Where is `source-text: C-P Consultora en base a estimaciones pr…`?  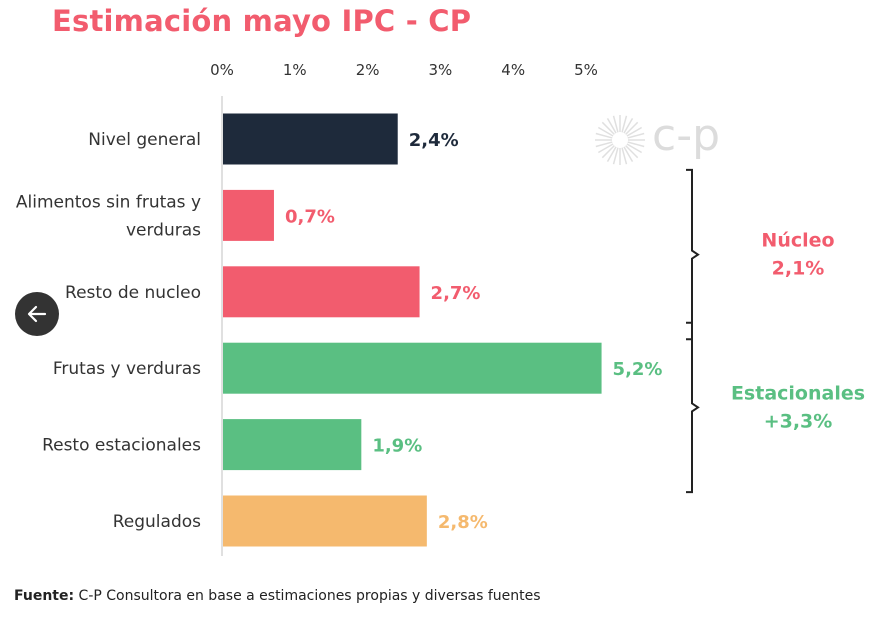 source-text: C-P Consultora en base a estimaciones pr… is located at coordinates (307, 596).